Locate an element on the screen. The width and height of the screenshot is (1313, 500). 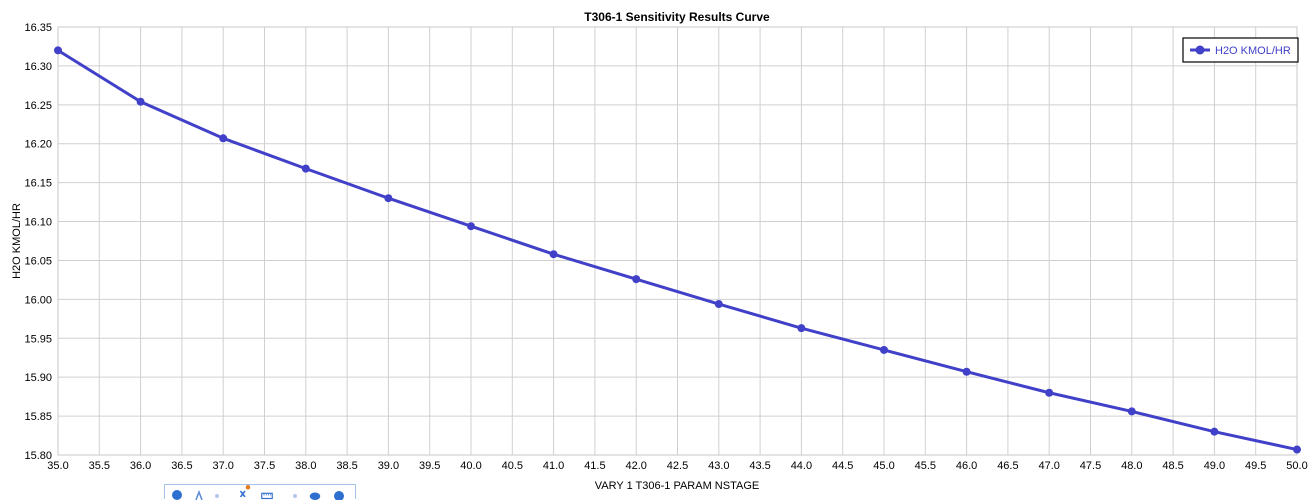
y-tick-label: 16.10 is located at coordinates (38, 223).